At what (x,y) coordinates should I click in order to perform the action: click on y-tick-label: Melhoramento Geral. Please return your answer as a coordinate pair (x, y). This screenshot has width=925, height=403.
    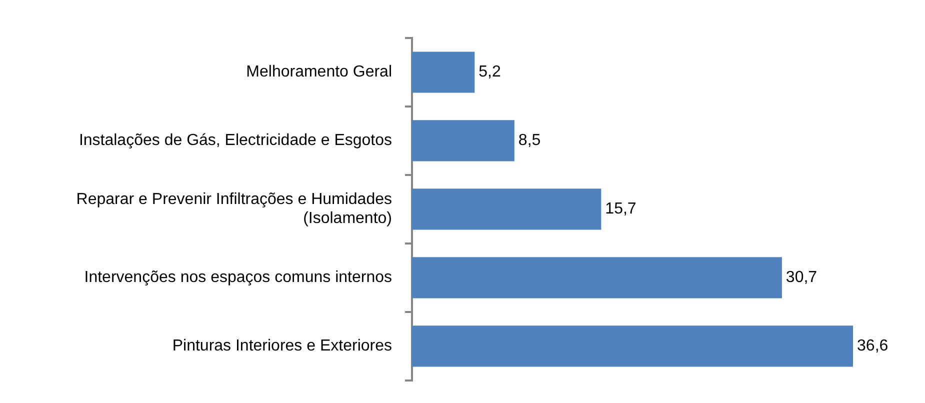
    Looking at the image, I should click on (319, 72).